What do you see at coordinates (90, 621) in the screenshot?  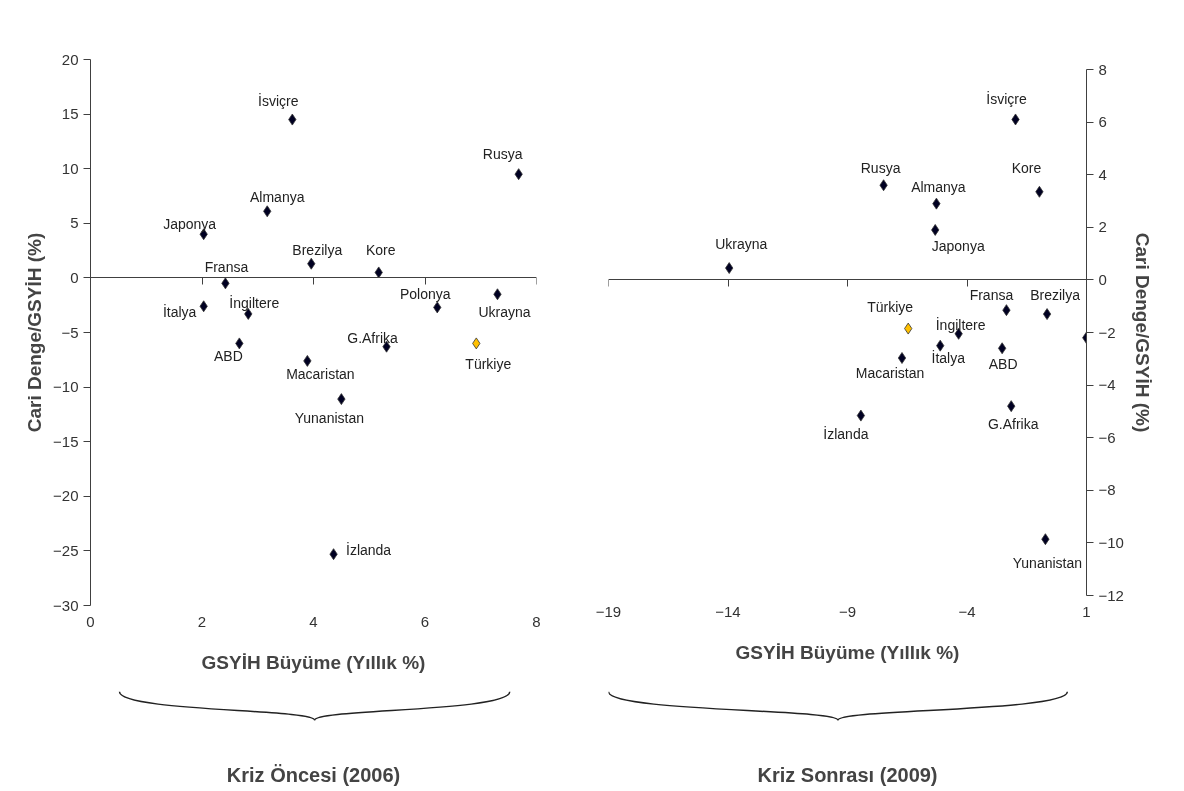 I see `x-tick-label: 0` at bounding box center [90, 621].